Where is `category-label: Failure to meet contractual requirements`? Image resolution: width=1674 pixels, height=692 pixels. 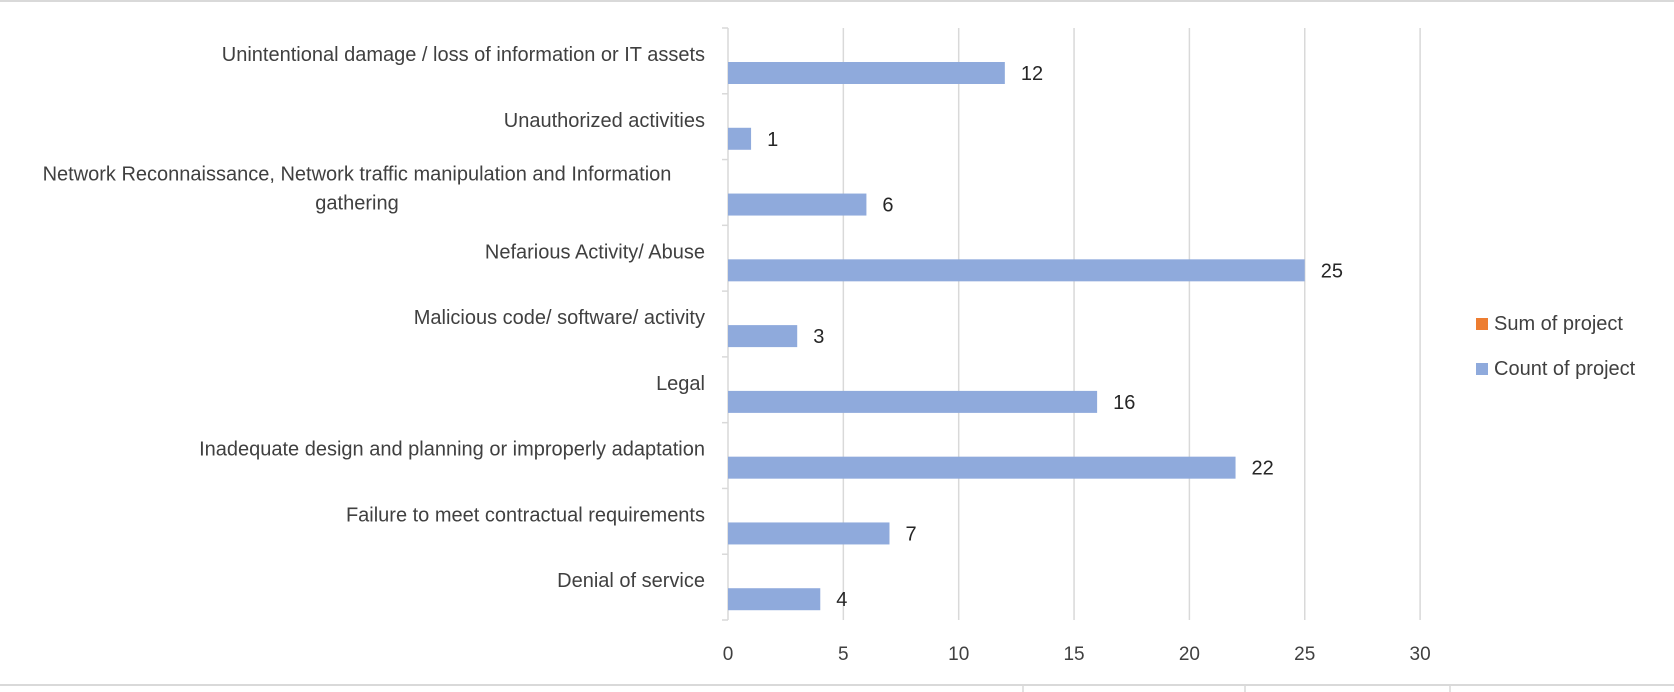
category-label: Failure to meet contractual requirements is located at coordinates (525, 515).